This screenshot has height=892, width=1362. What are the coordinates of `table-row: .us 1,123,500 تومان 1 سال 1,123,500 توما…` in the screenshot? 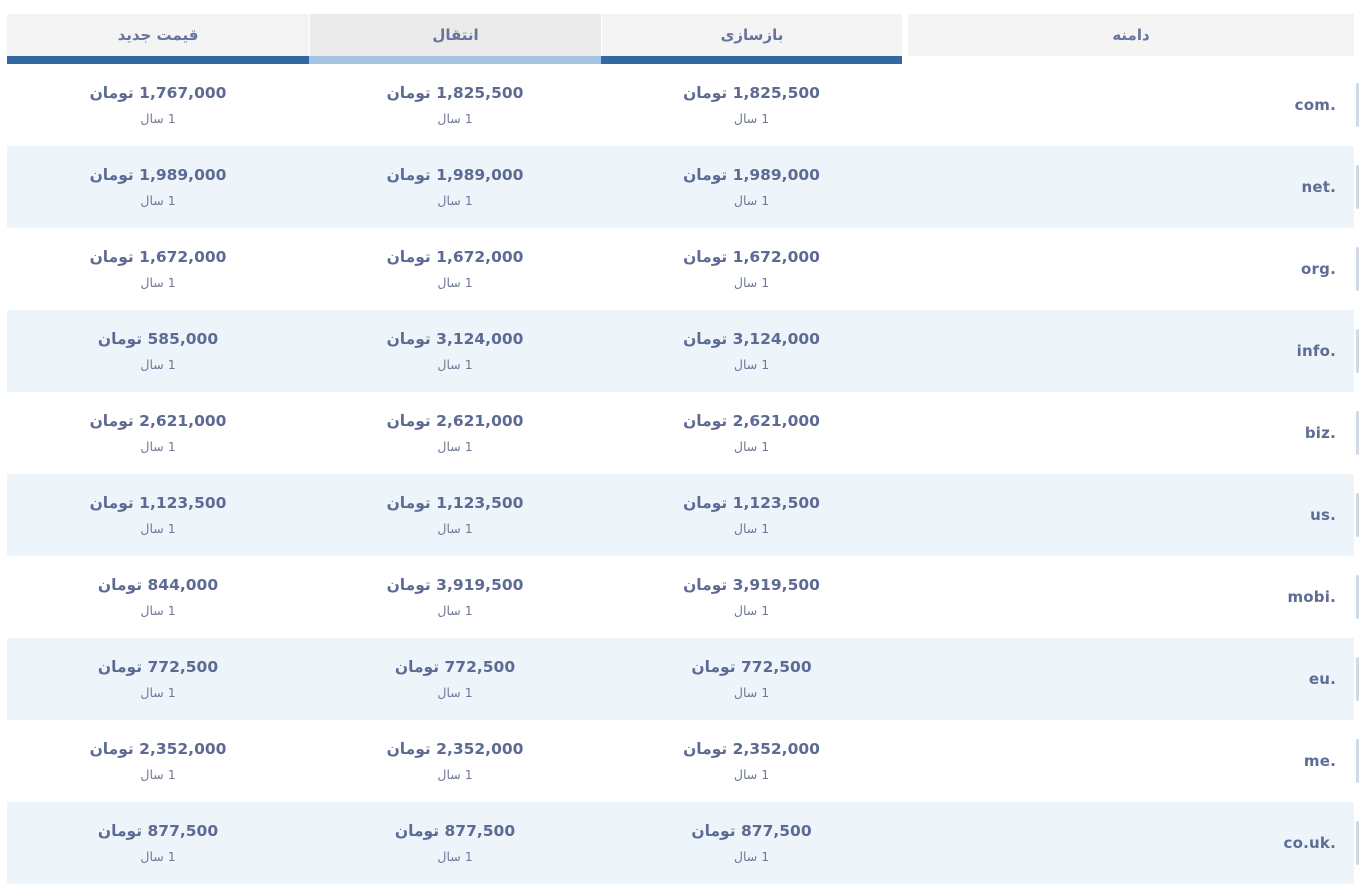 It's located at (680, 515).